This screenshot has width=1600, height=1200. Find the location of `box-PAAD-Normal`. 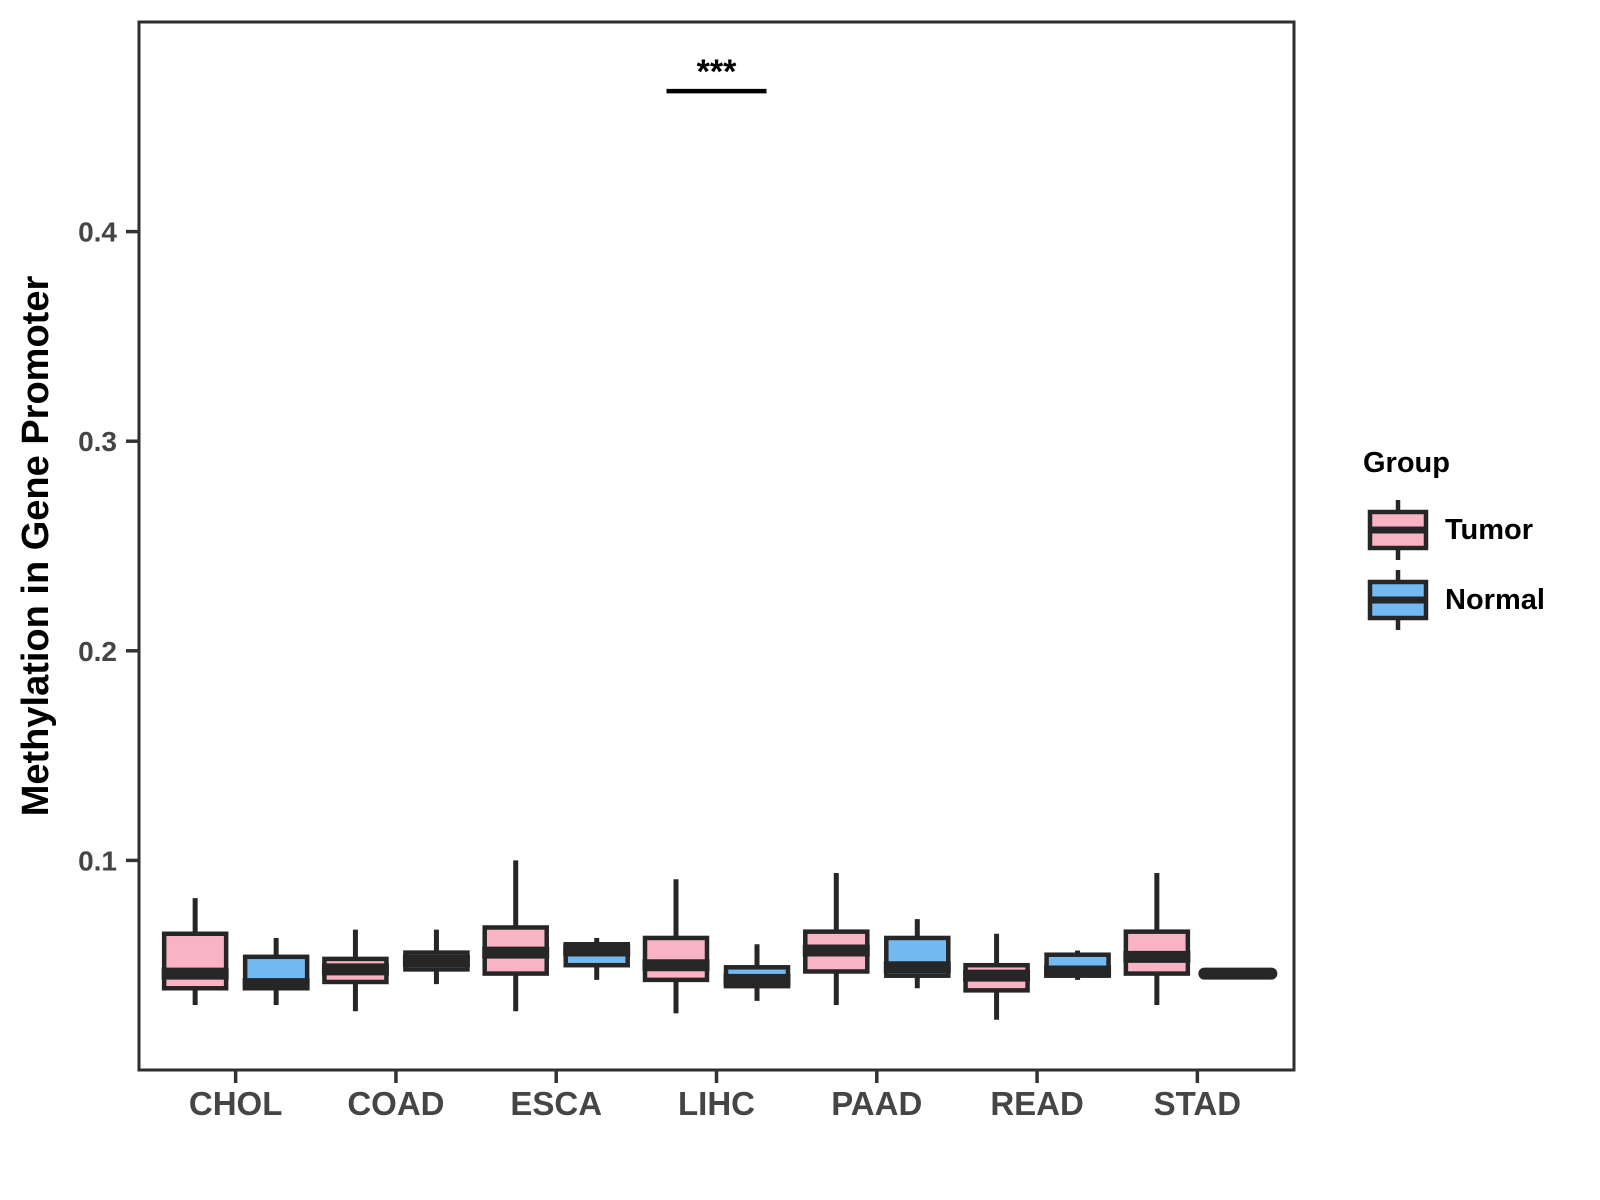

box-PAAD-Normal is located at coordinates (917, 954).